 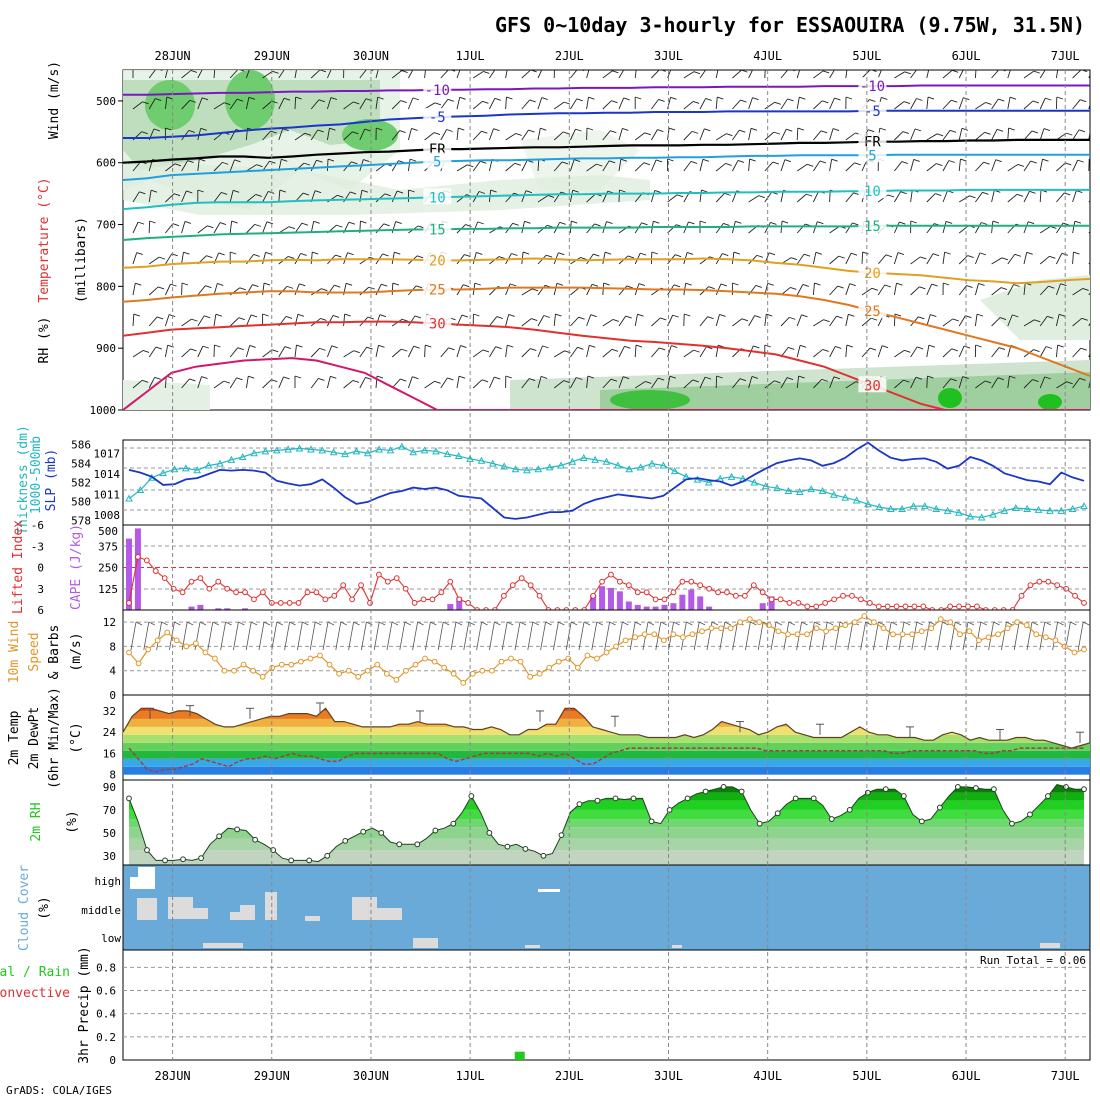 What do you see at coordinates (24, 908) in the screenshot?
I see `ylabel-cloud: Cloud Cover` at bounding box center [24, 908].